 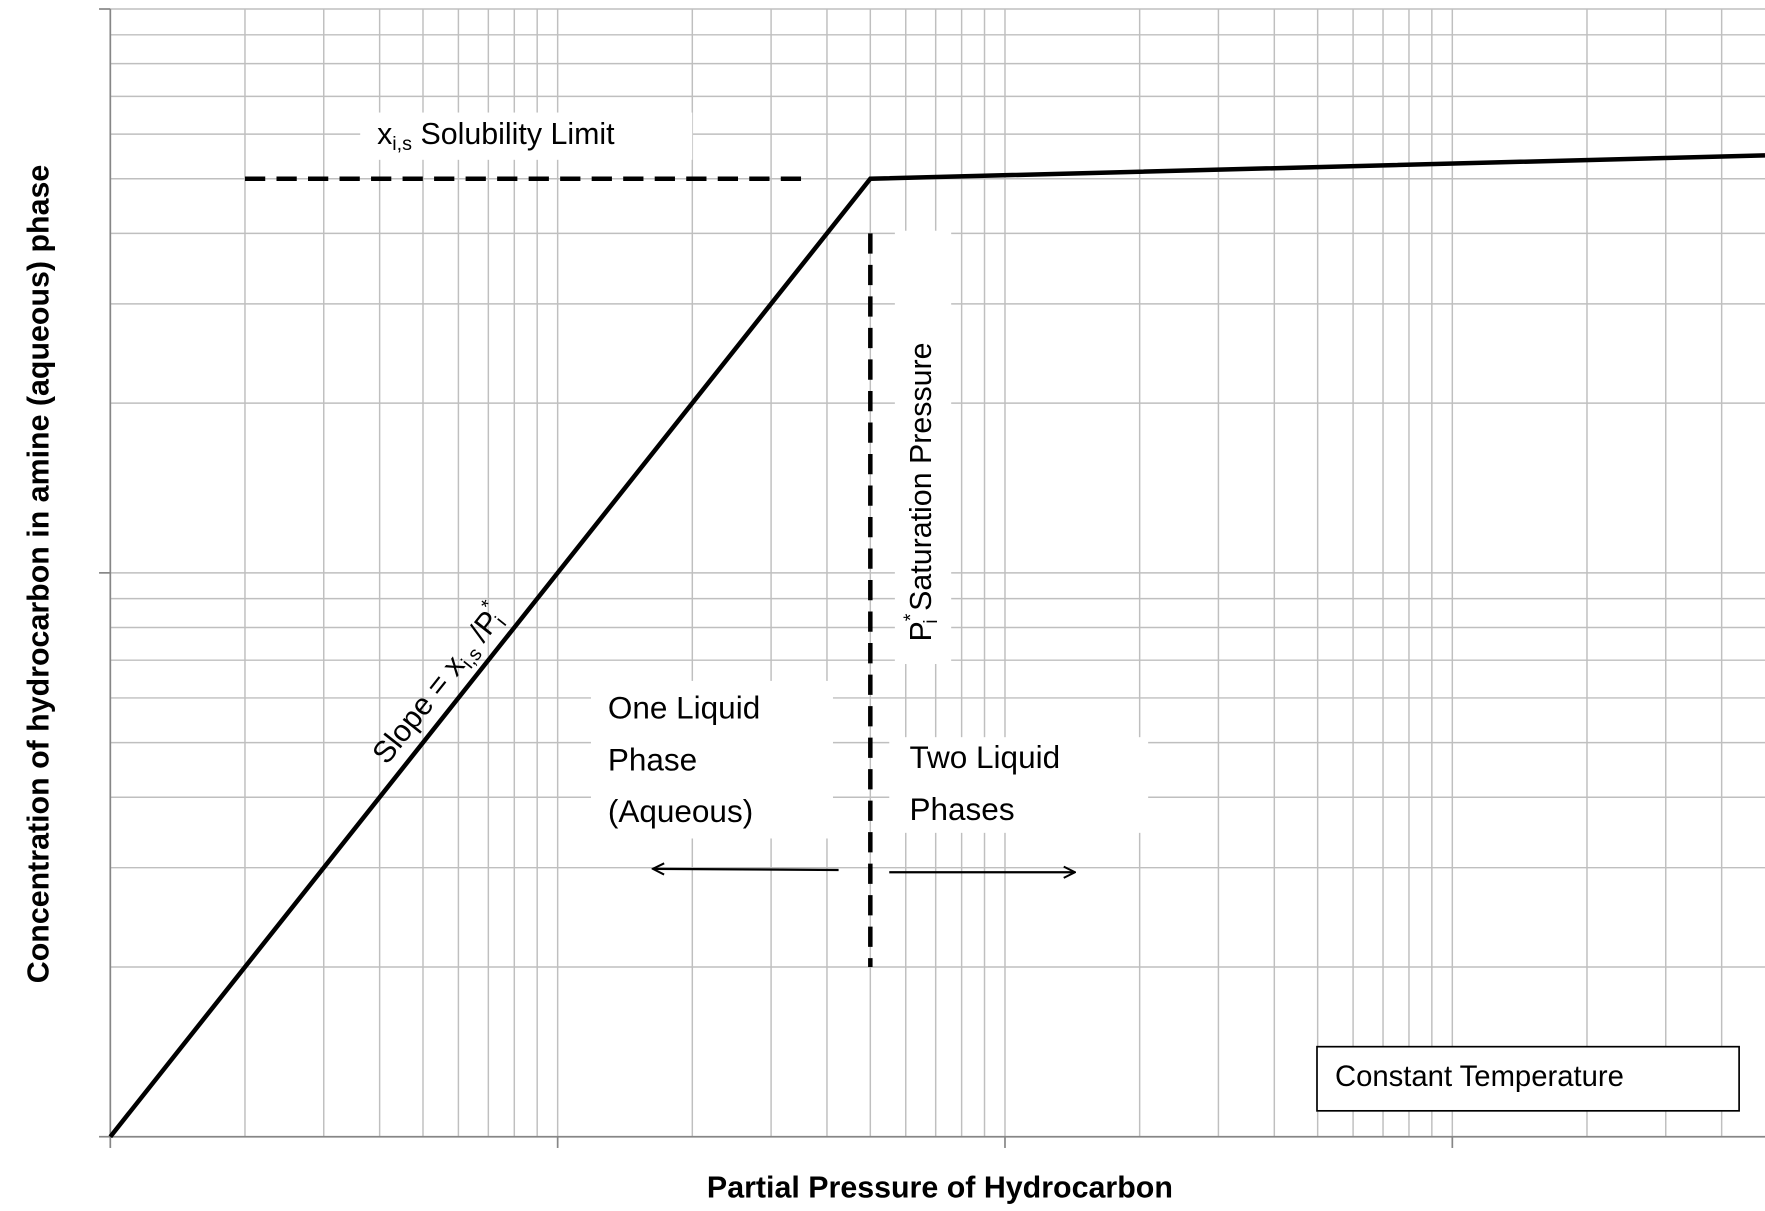 I want to click on annotation-part: P, so click(x=921, y=631).